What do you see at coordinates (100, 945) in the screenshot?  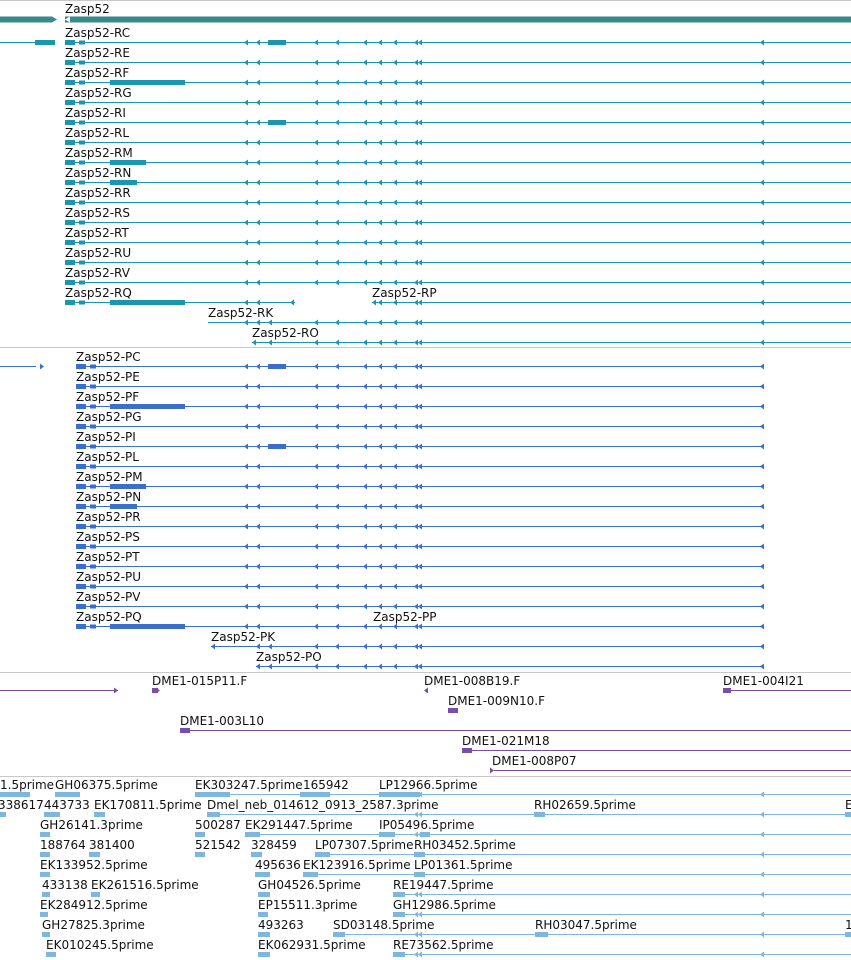 I see `est-label: EK010245.5prime` at bounding box center [100, 945].